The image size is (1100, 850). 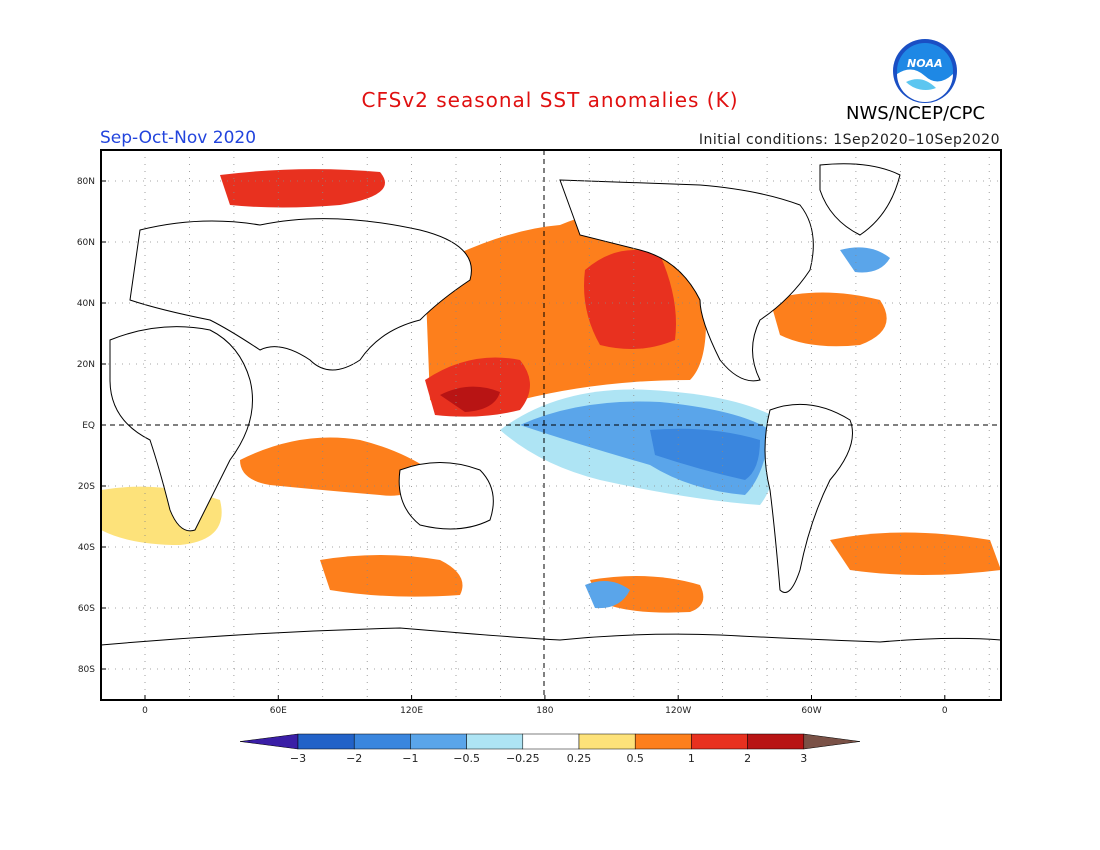 I want to click on colorbar: −3 −2 −1 −0.5 −0.25 0.25 0.5 1 2 3, so click(x=550, y=749).